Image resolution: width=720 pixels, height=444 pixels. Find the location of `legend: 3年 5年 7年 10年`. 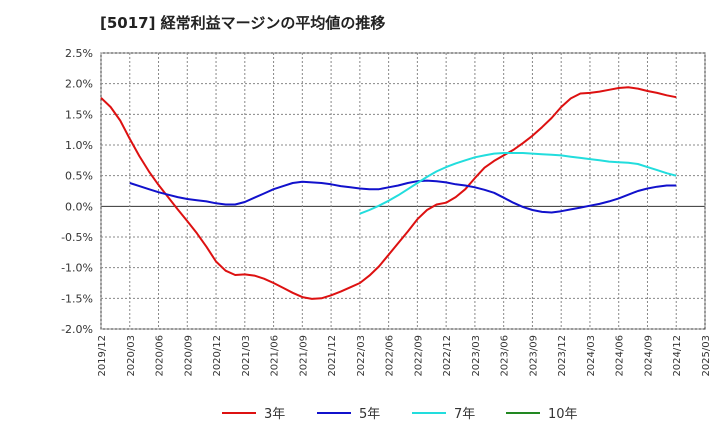

legend: 3年 5年 7年 10年 is located at coordinates (400, 414).